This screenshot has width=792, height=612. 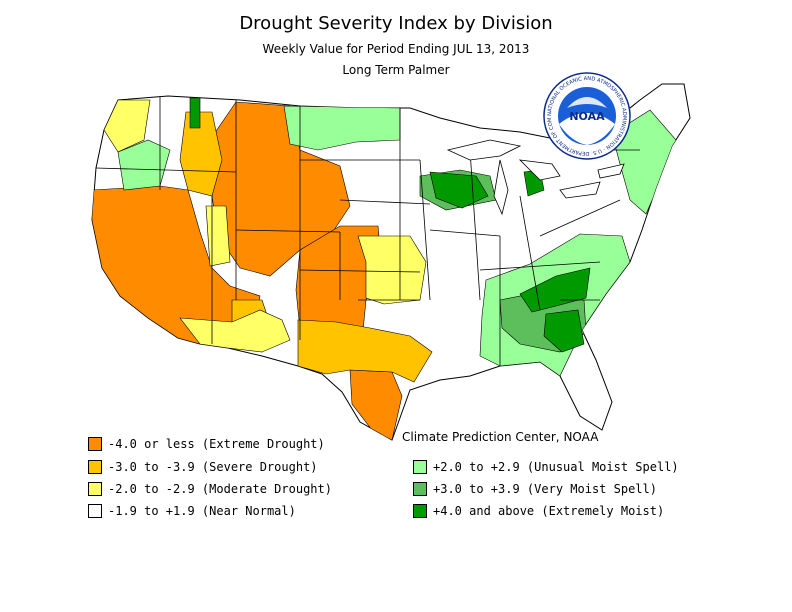 I want to click on region-moderate-plains, so click(x=392, y=270).